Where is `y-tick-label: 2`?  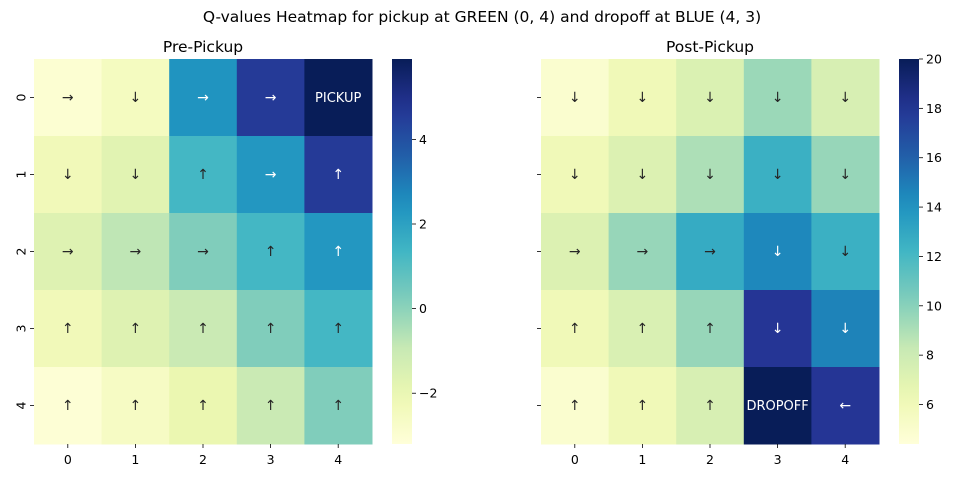
y-tick-label: 2 is located at coordinates (21, 252).